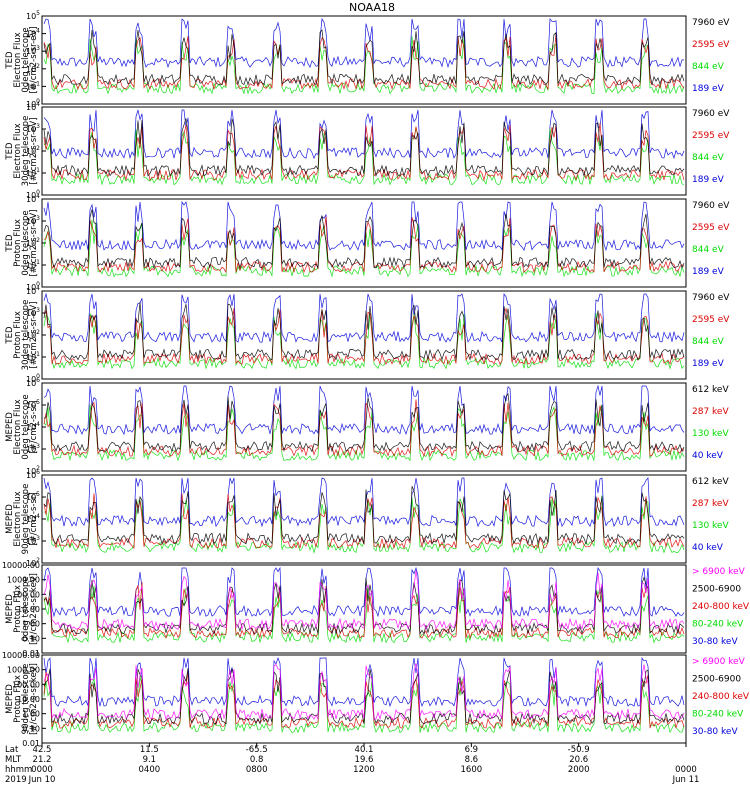  I want to click on x-tick-label: 21.2, so click(42, 760).